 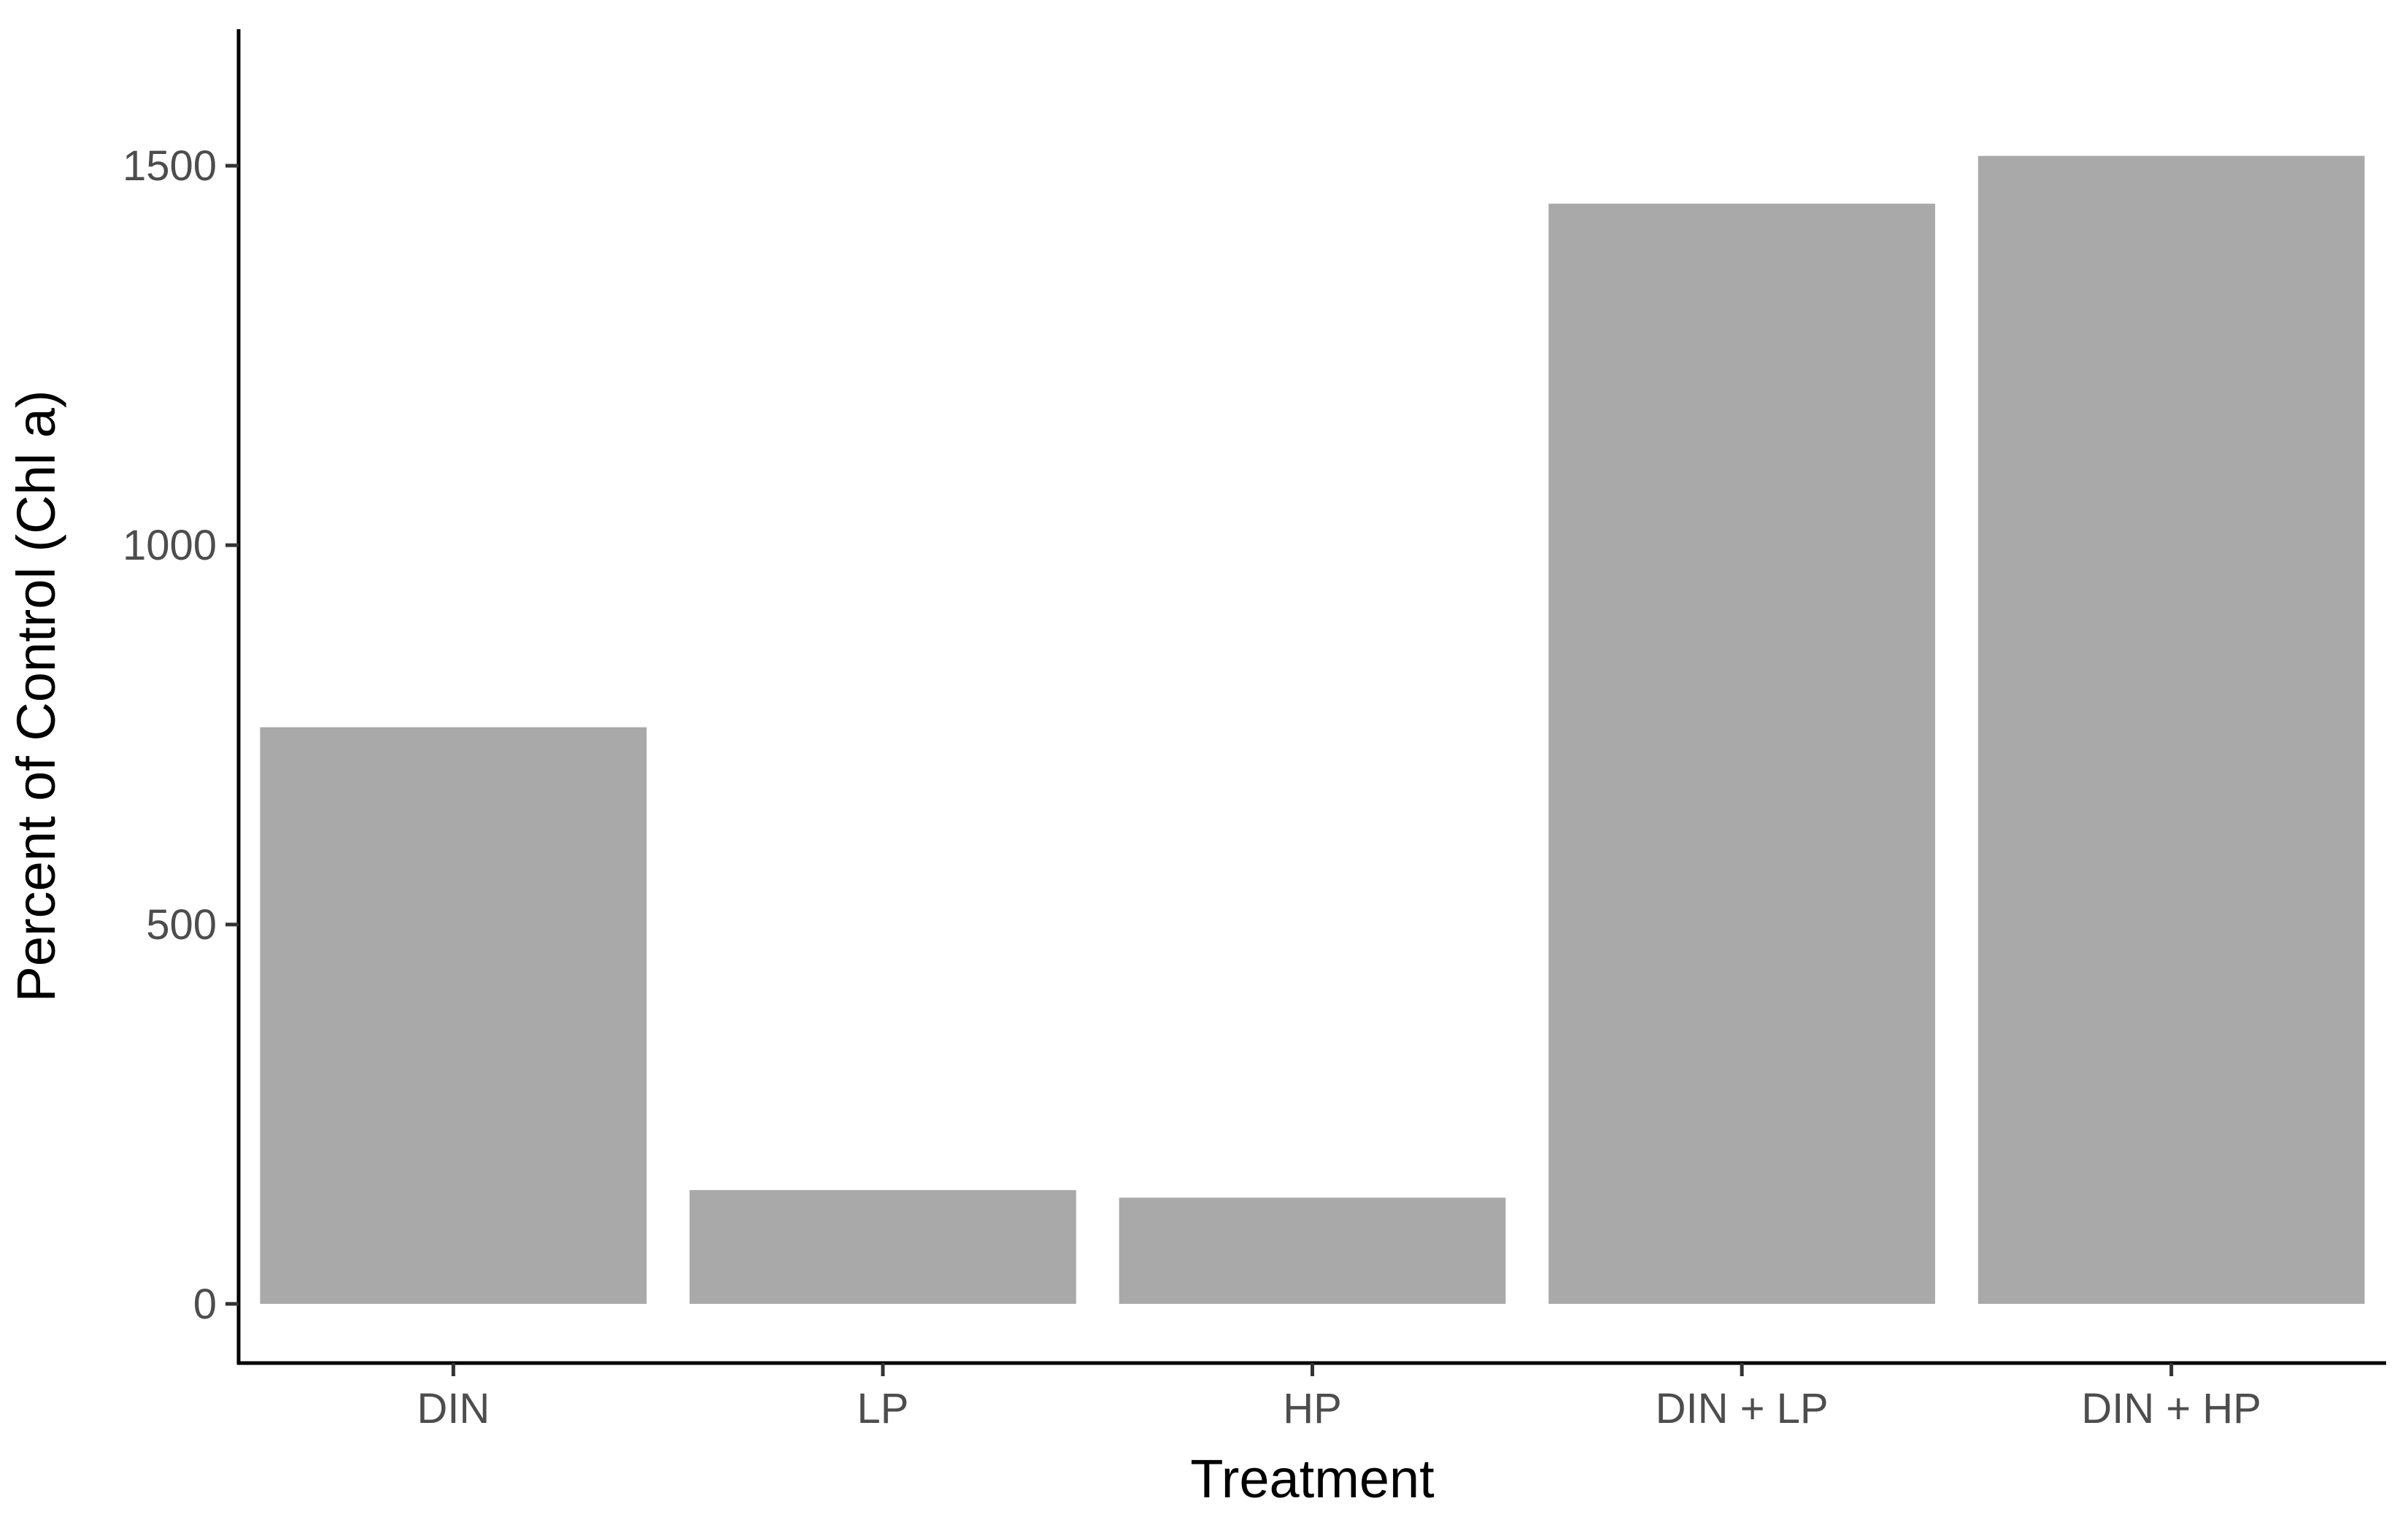 I want to click on x-ticks: DIN LP HP DIN + LP DIN + HP, so click(x=1339, y=1397).